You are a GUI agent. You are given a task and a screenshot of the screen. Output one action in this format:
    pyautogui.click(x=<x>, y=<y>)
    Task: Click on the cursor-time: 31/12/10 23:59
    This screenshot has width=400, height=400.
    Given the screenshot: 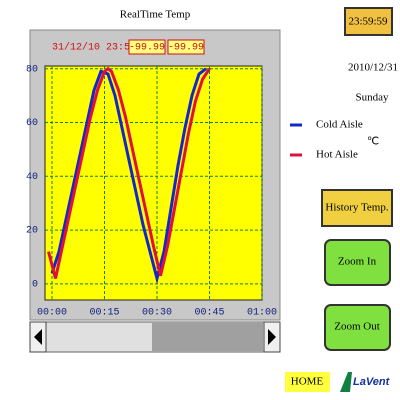 What is the action you would take?
    pyautogui.click(x=94, y=48)
    